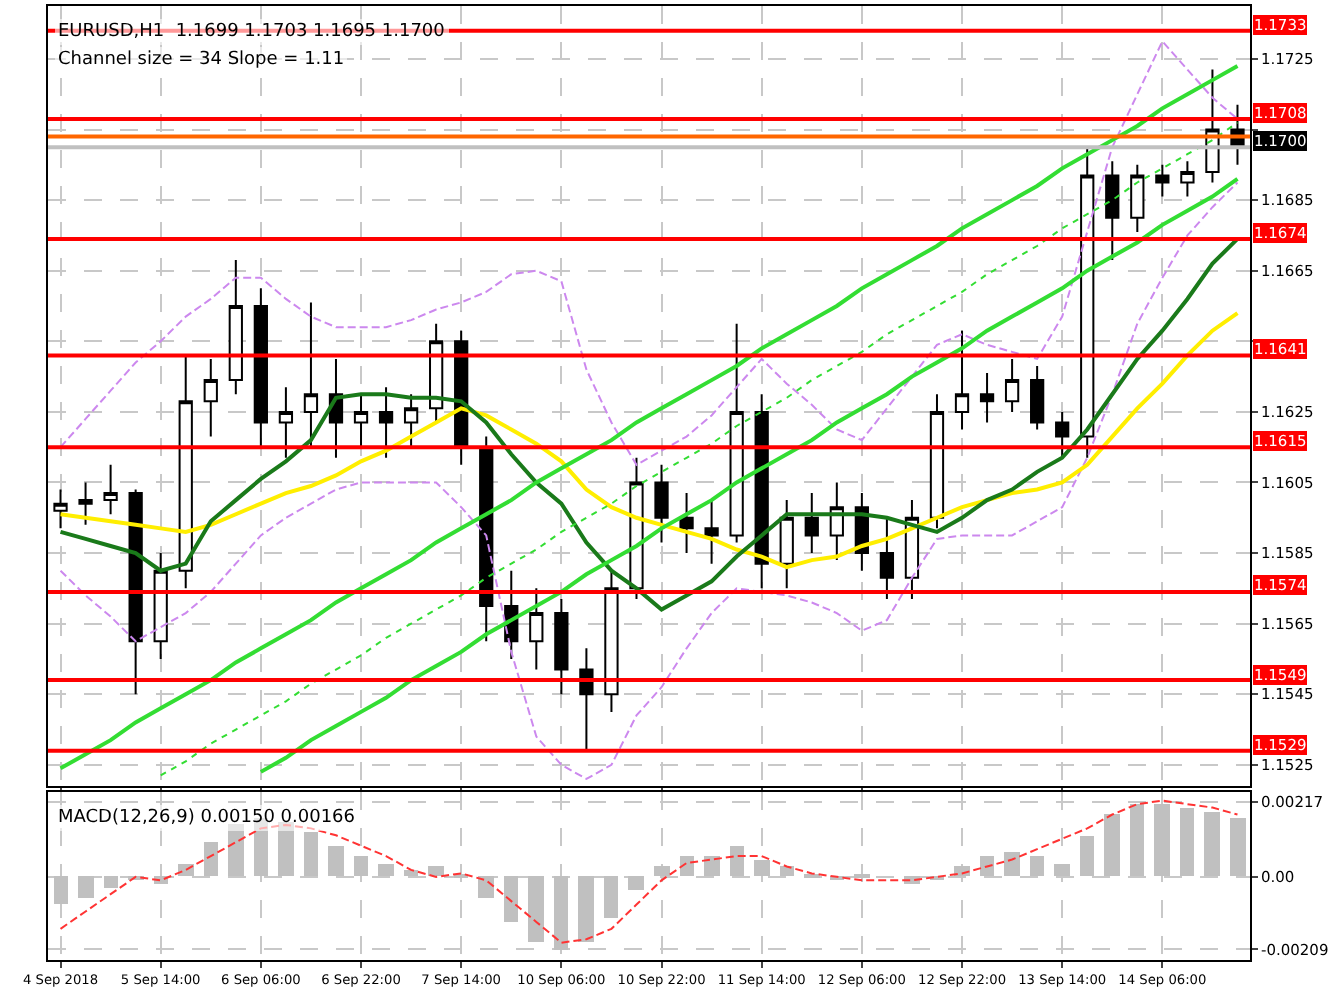 The height and width of the screenshot is (998, 1330). What do you see at coordinates (201, 60) in the screenshot?
I see `text: Channel size = 34 Slope = 1.11` at bounding box center [201, 60].